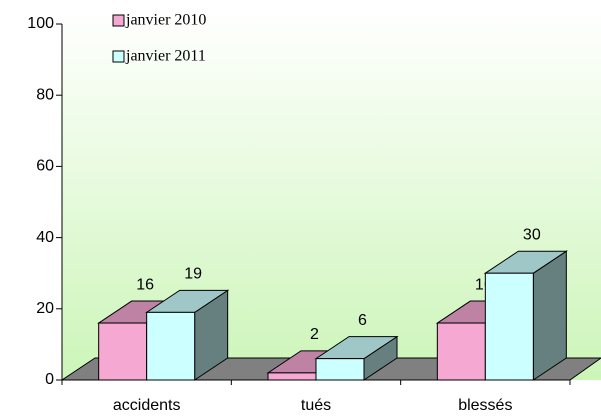  I want to click on data-label: 16, so click(145, 284).